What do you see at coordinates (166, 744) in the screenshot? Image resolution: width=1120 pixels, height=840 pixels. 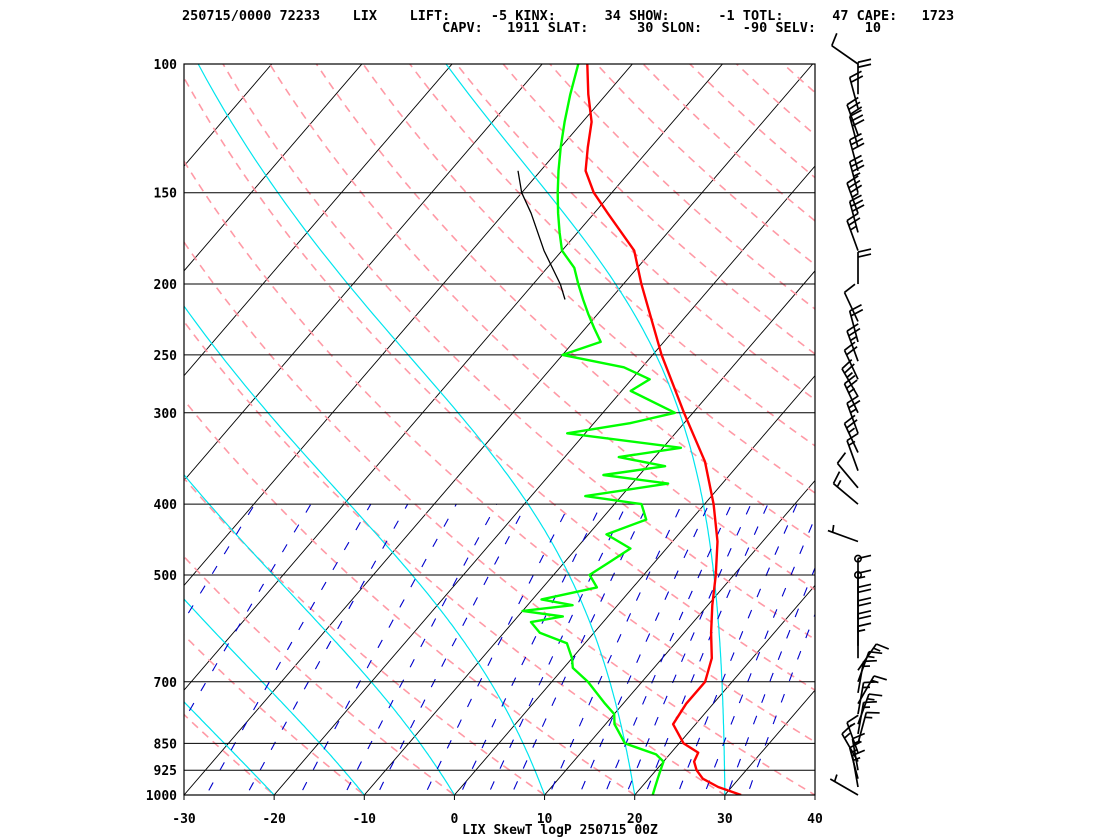 I see `pressure-tick-label: 850` at bounding box center [166, 744].